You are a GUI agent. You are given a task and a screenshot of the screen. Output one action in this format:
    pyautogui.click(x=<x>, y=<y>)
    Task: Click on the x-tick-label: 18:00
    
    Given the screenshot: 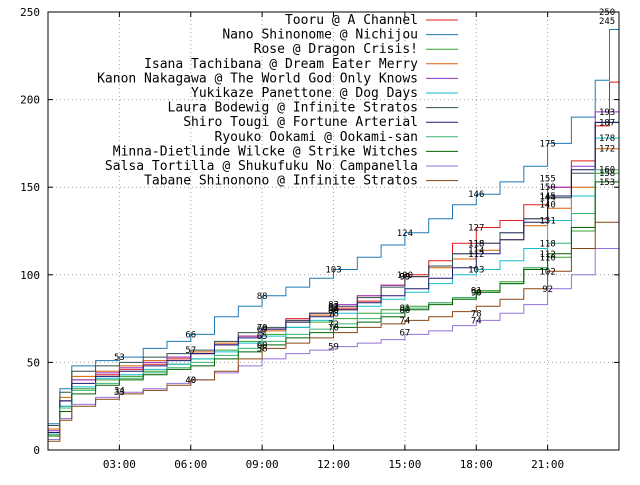 What is the action you would take?
    pyautogui.click(x=476, y=464)
    